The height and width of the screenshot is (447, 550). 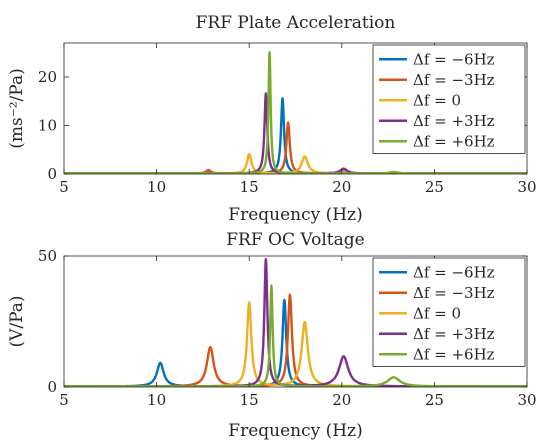 I want to click on chart-title: FRF Plate Acceleration, so click(x=296, y=23).